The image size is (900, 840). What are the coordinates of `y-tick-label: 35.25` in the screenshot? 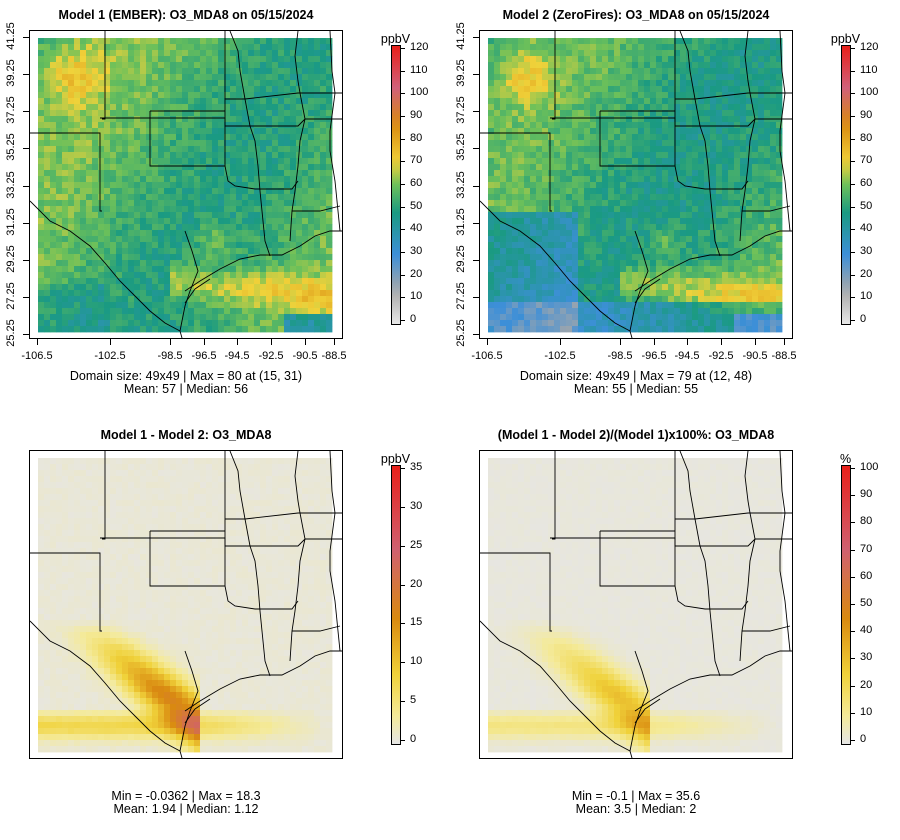 It's located at (11, 147).